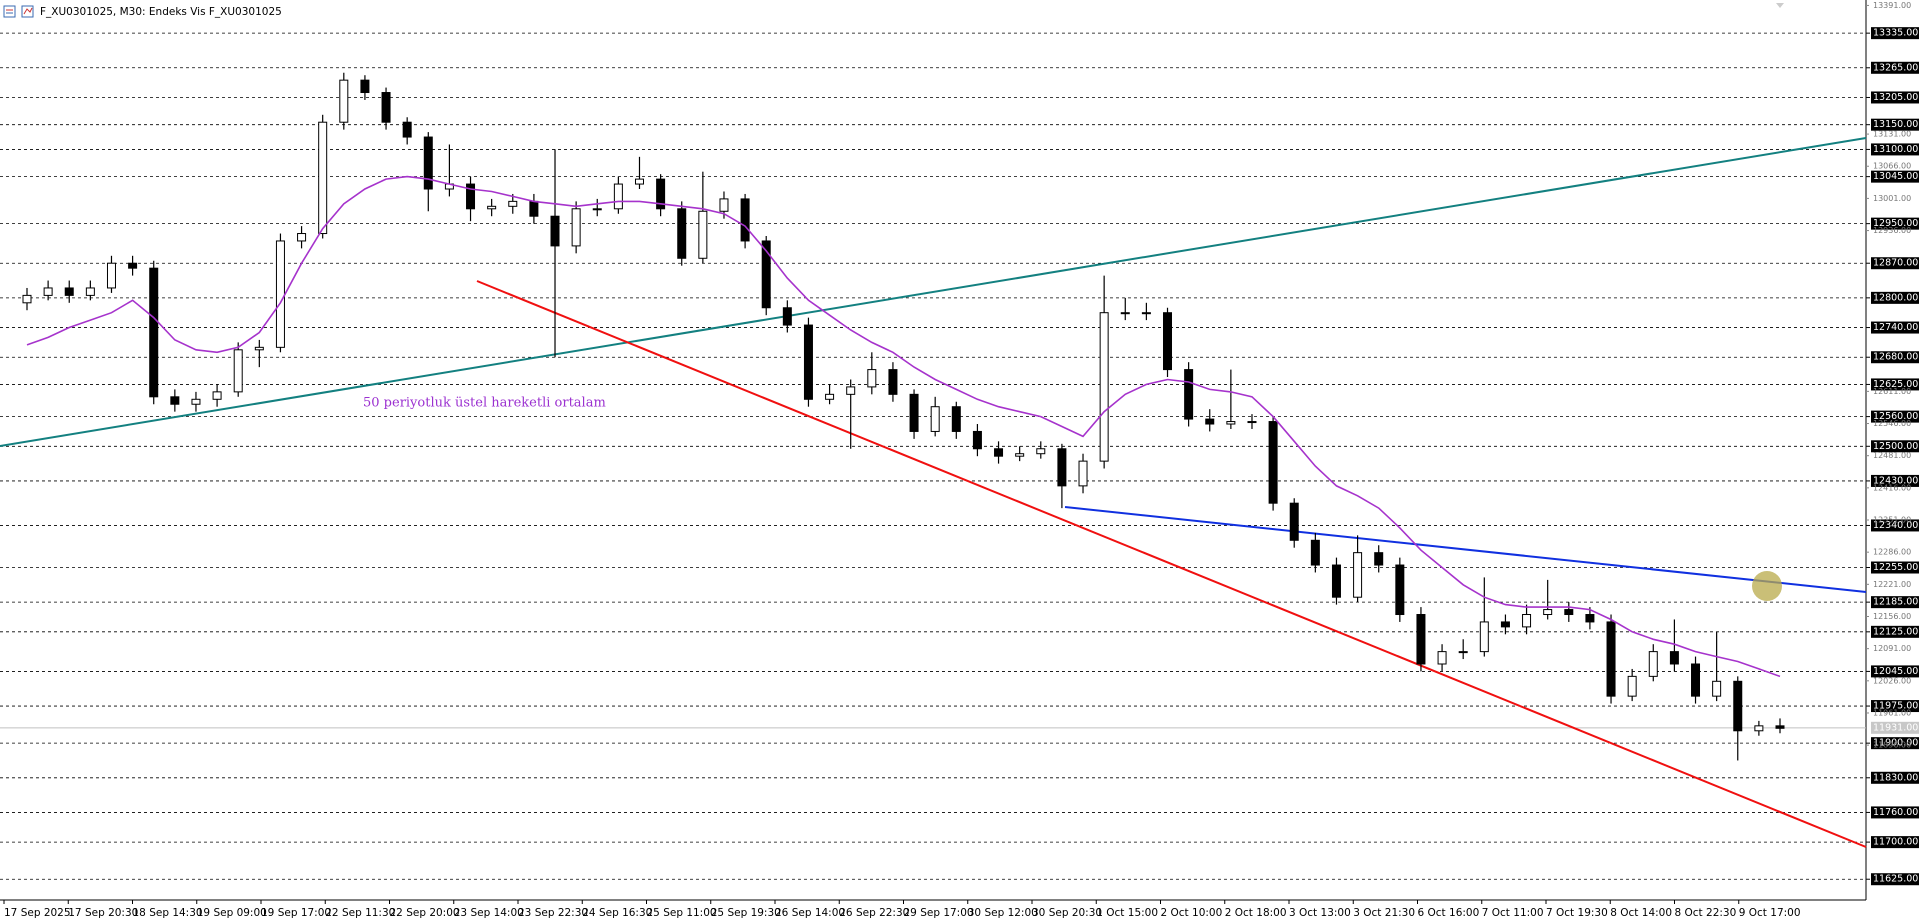 The width and height of the screenshot is (1920, 923). What do you see at coordinates (1003, 913) in the screenshot?
I see `x-tick-label: 30 Sep 12:00` at bounding box center [1003, 913].